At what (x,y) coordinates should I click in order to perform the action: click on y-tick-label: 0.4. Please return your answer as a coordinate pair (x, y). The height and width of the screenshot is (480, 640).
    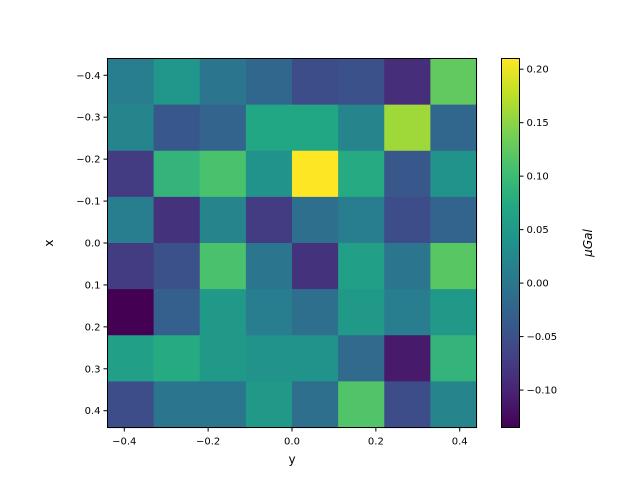
    Looking at the image, I should click on (93, 411).